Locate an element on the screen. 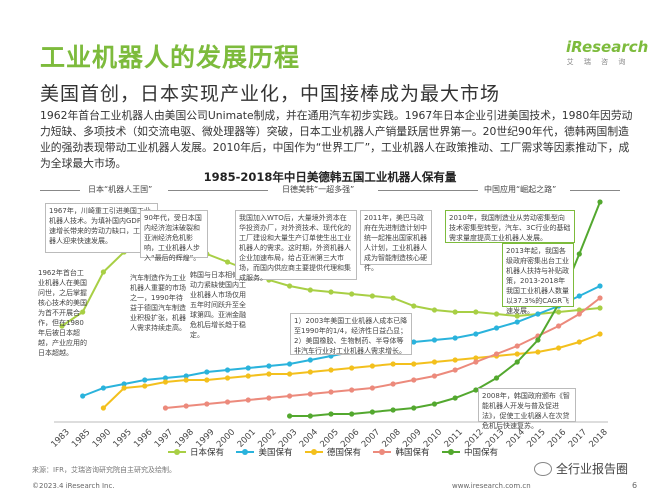 The width and height of the screenshot is (660, 495). legend-item: 德国保有 is located at coordinates (332, 452).